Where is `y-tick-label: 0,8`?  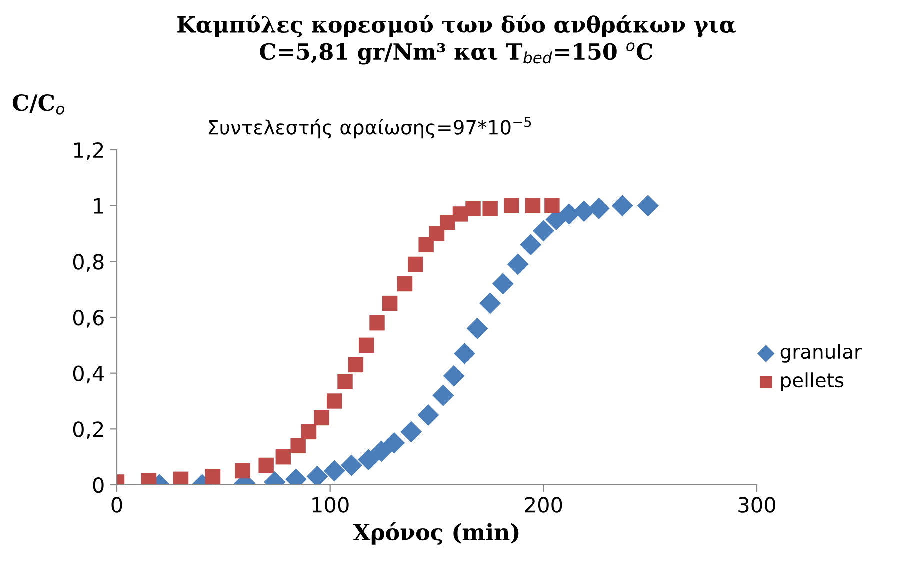
y-tick-label: 0,8 is located at coordinates (88, 263).